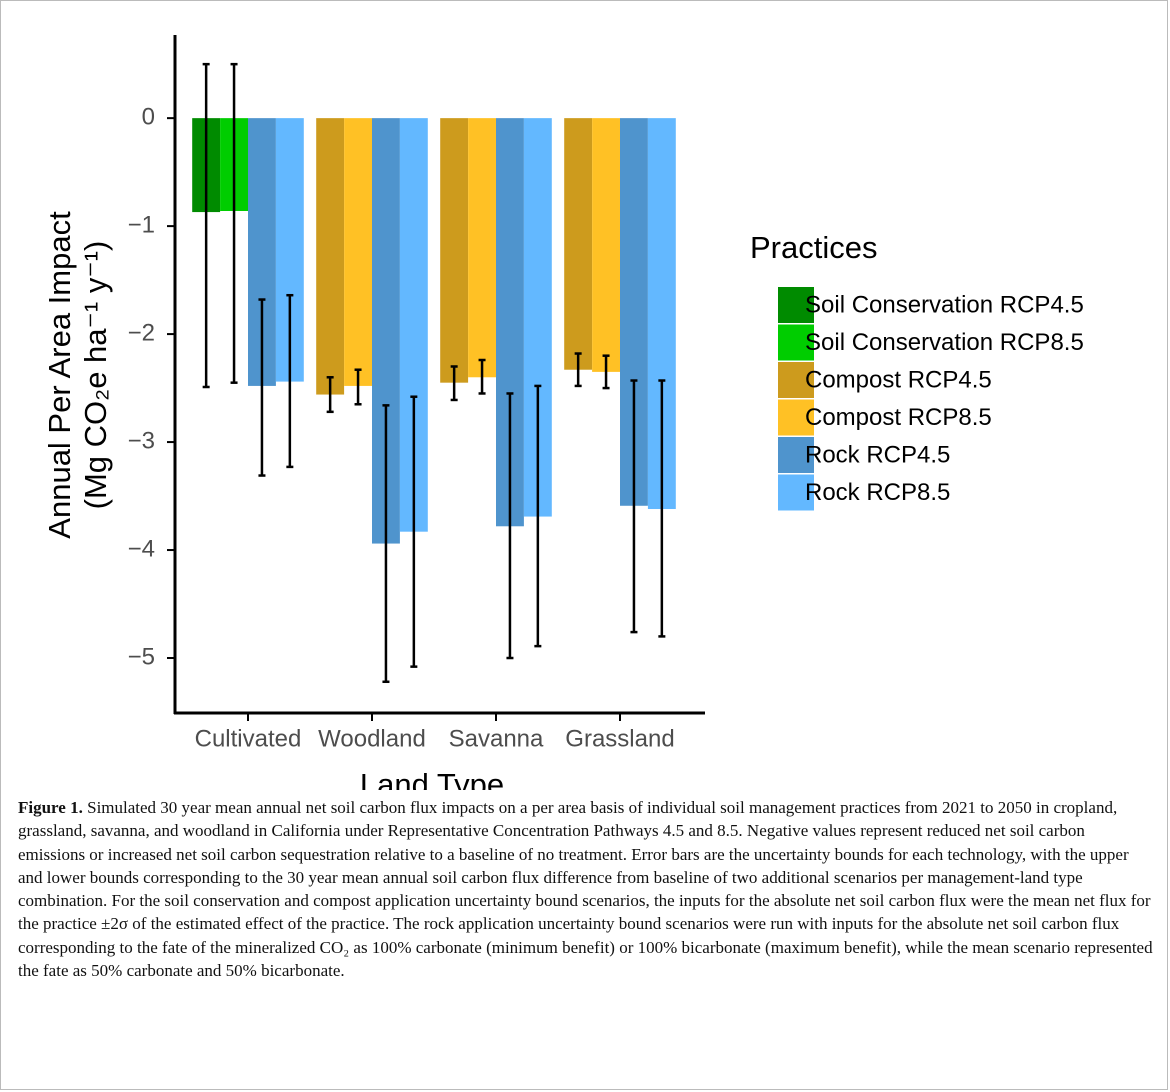  Describe the element at coordinates (898, 417) in the screenshot. I see `legend-label: Compost RCP8.5` at that location.